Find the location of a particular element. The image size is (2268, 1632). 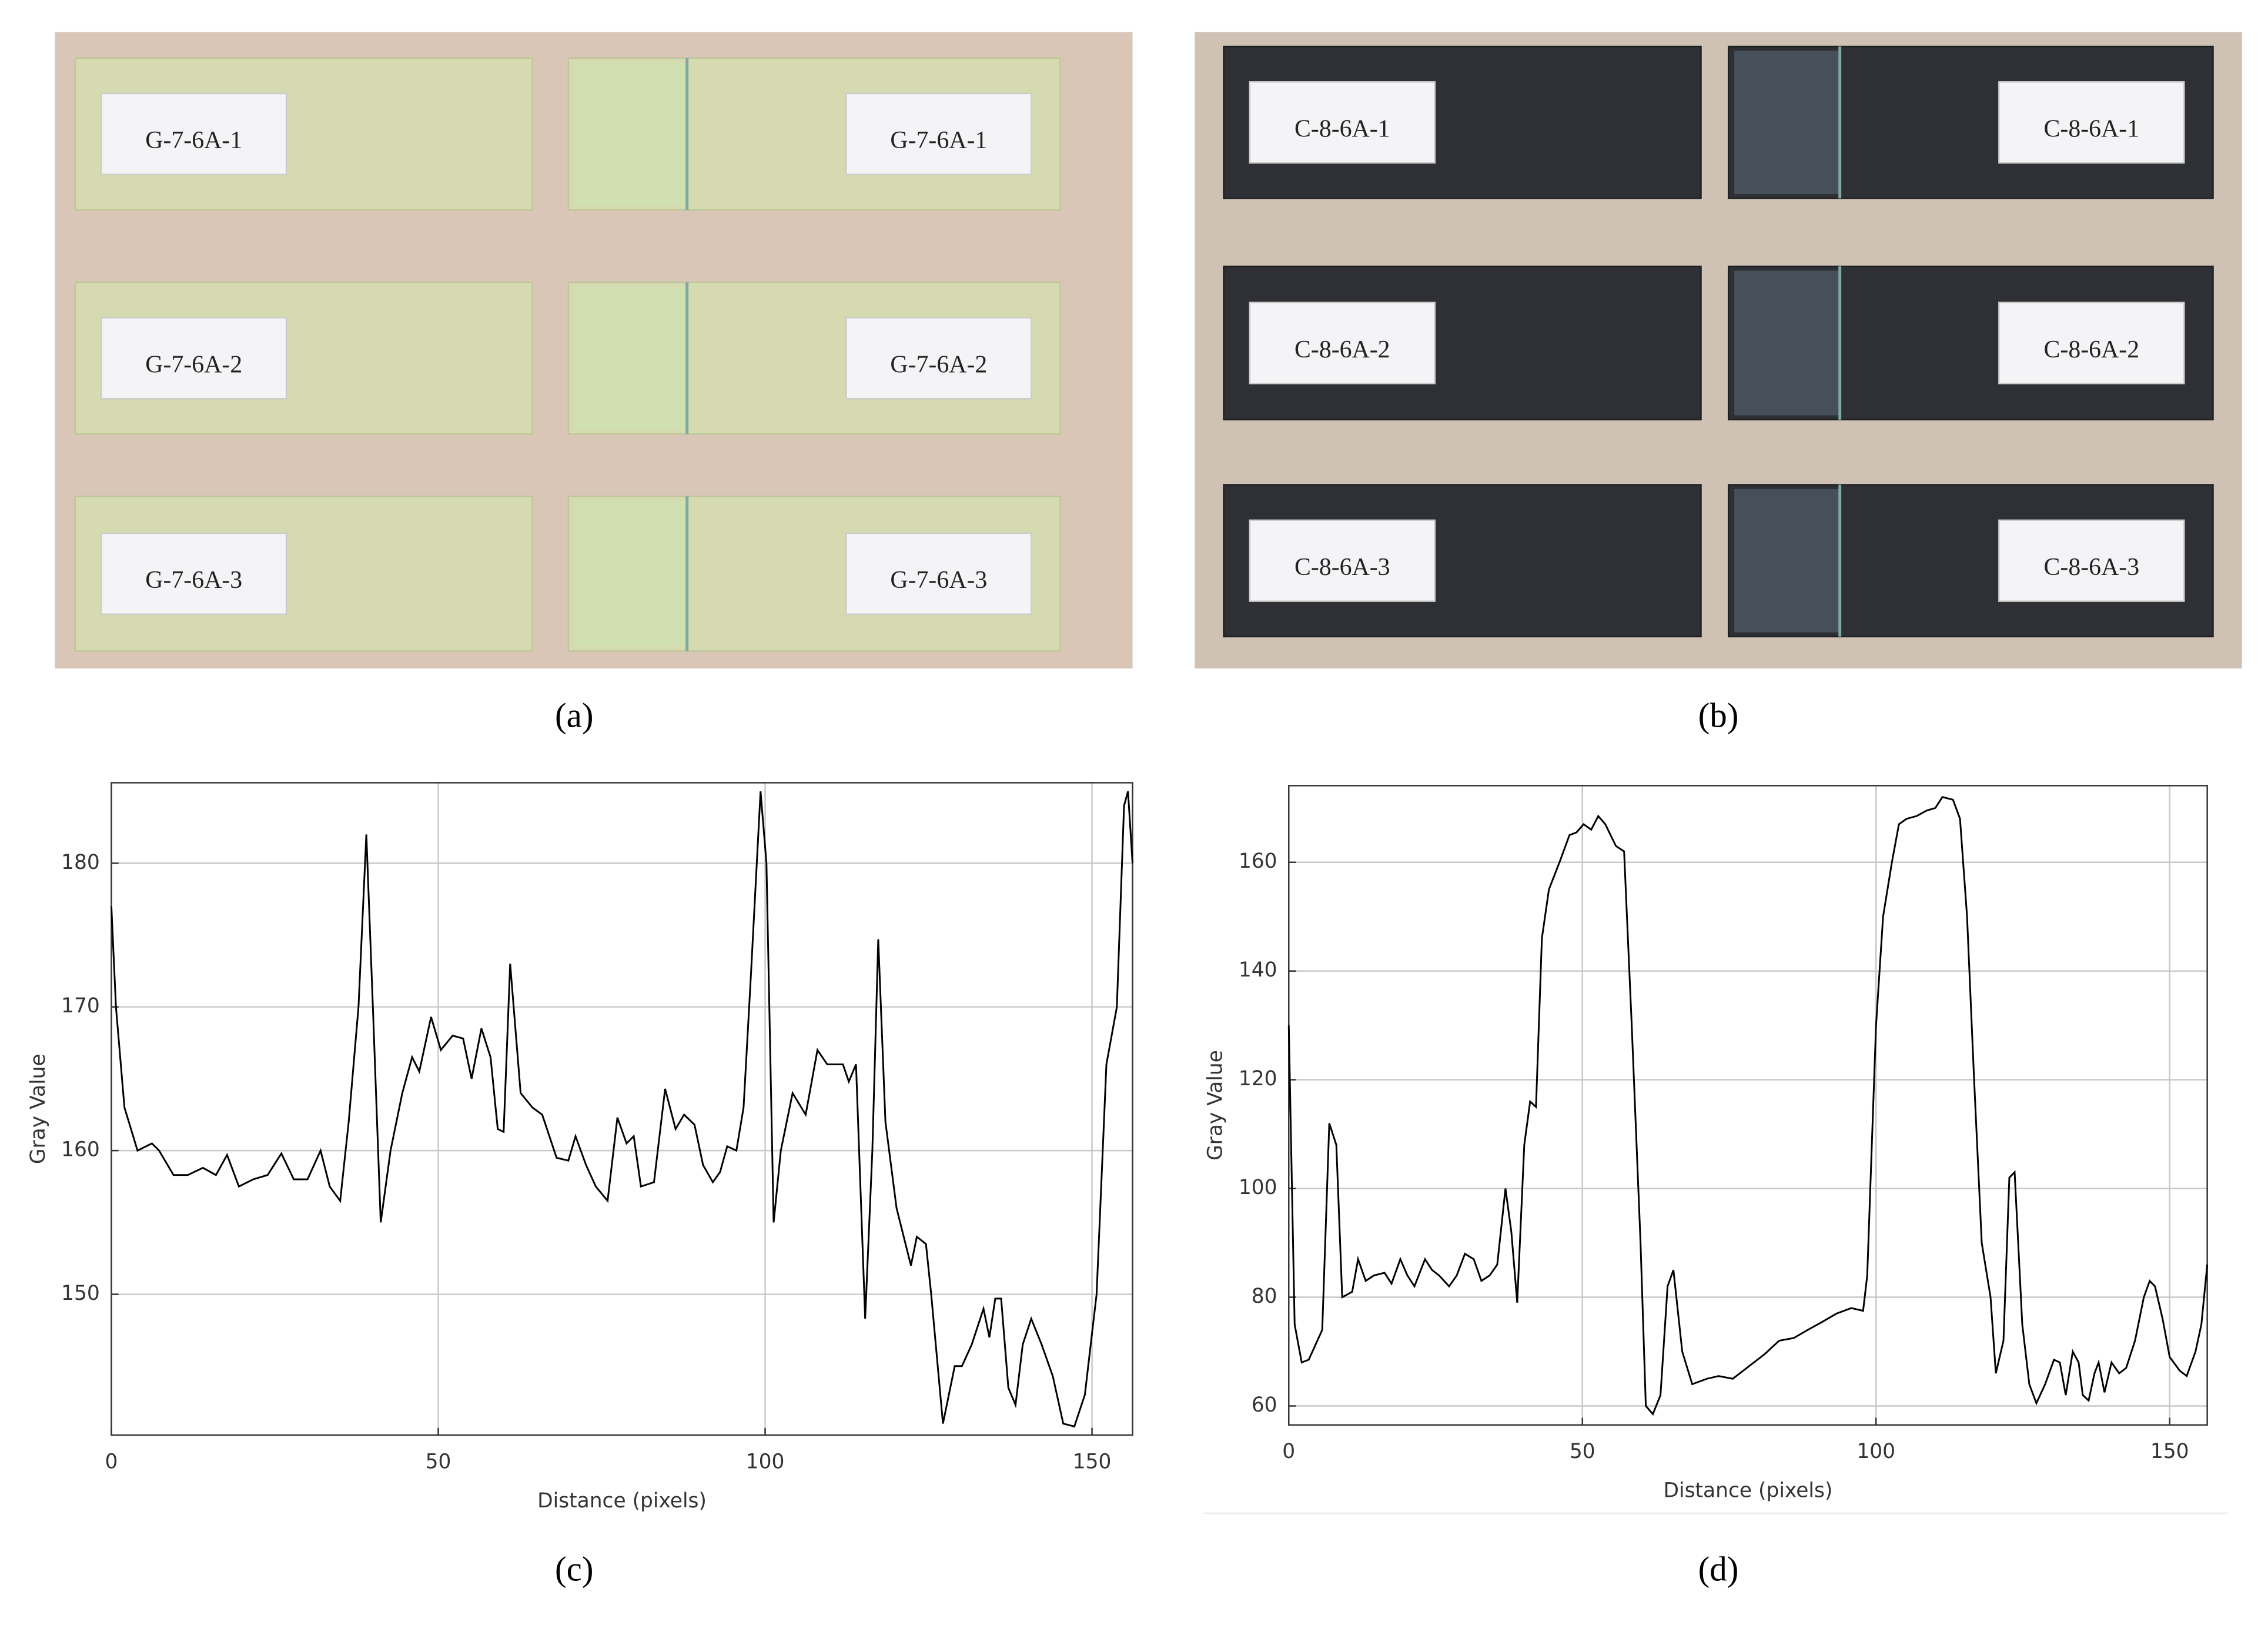

y-tick-label: 140 is located at coordinates (1258, 970).